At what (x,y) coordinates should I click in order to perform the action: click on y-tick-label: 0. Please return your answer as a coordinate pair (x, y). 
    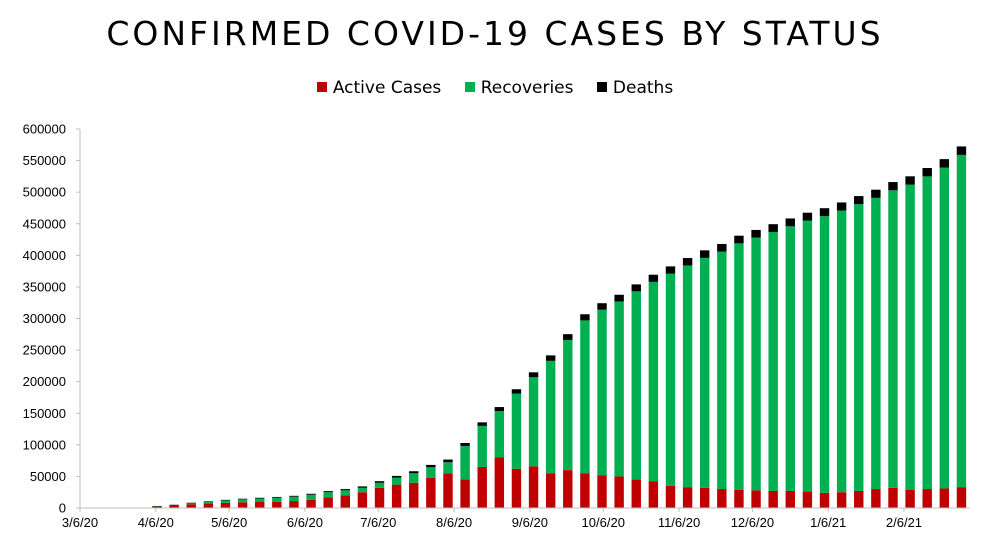
    Looking at the image, I should click on (62, 508).